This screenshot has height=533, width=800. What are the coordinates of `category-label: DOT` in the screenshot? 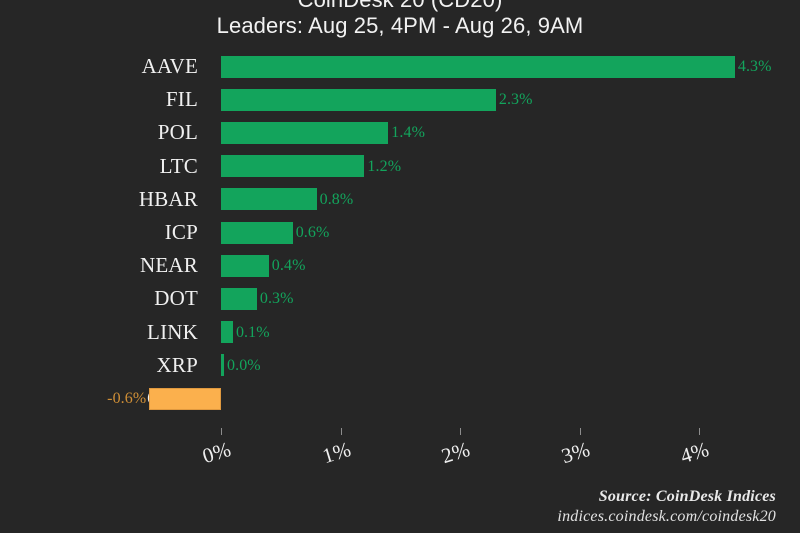 It's located at (176, 298).